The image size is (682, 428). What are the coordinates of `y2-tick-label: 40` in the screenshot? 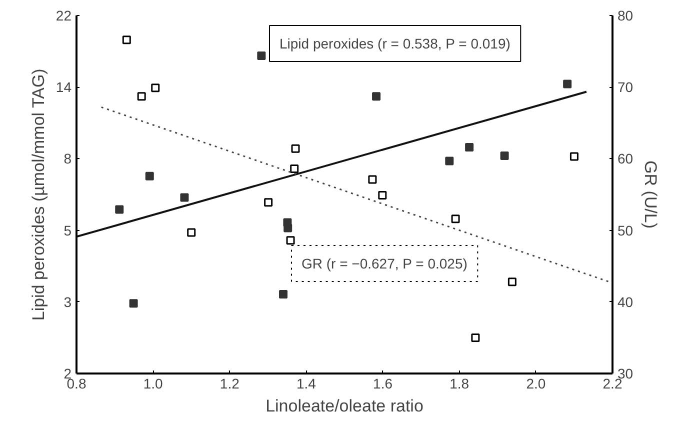 It's located at (626, 302).